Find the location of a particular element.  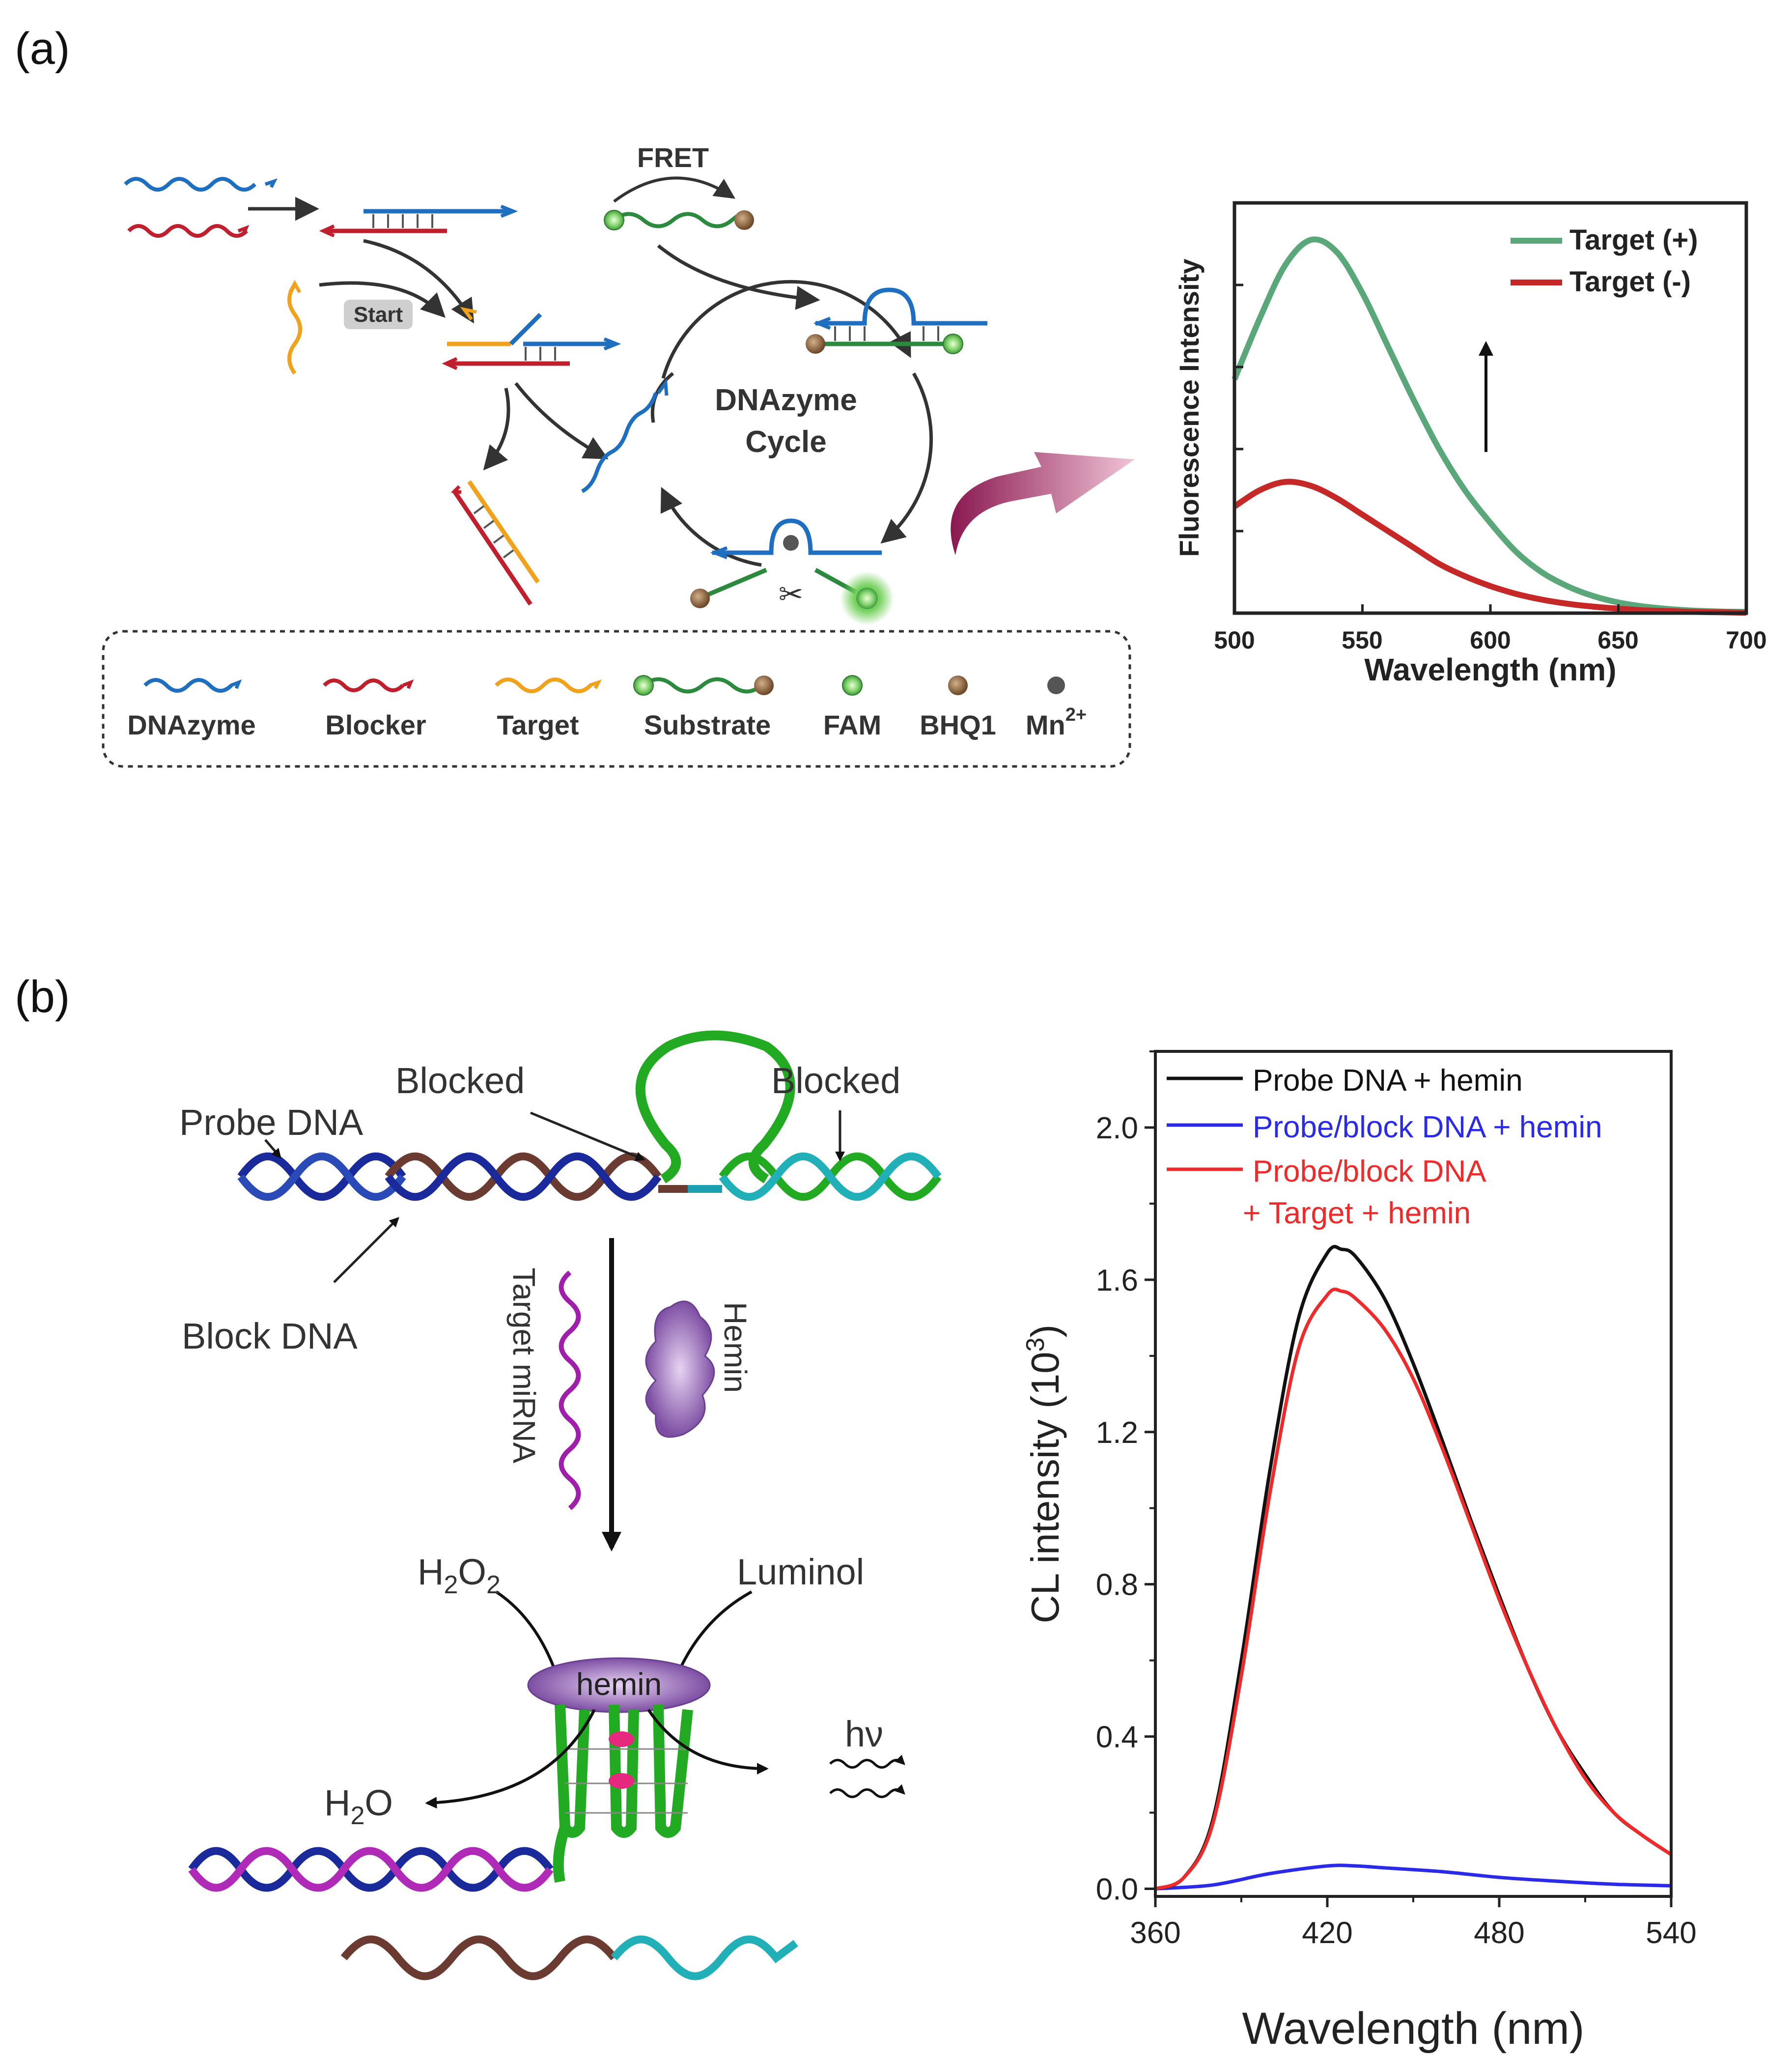

chart-b-legend-3-line2: + Target + hemin is located at coordinates (1357, 1213).